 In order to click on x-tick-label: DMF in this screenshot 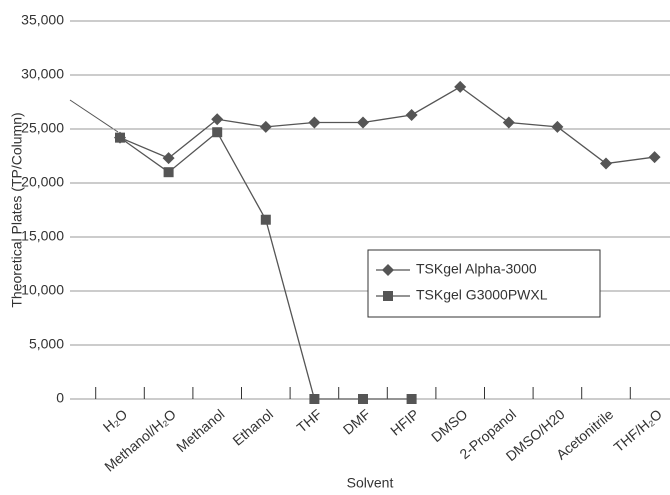, I will do `click(357, 422)`.